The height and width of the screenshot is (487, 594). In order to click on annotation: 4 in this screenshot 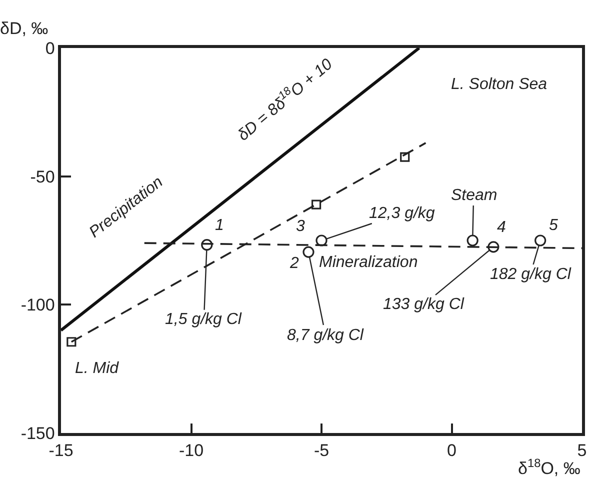, I will do `click(501, 227)`.